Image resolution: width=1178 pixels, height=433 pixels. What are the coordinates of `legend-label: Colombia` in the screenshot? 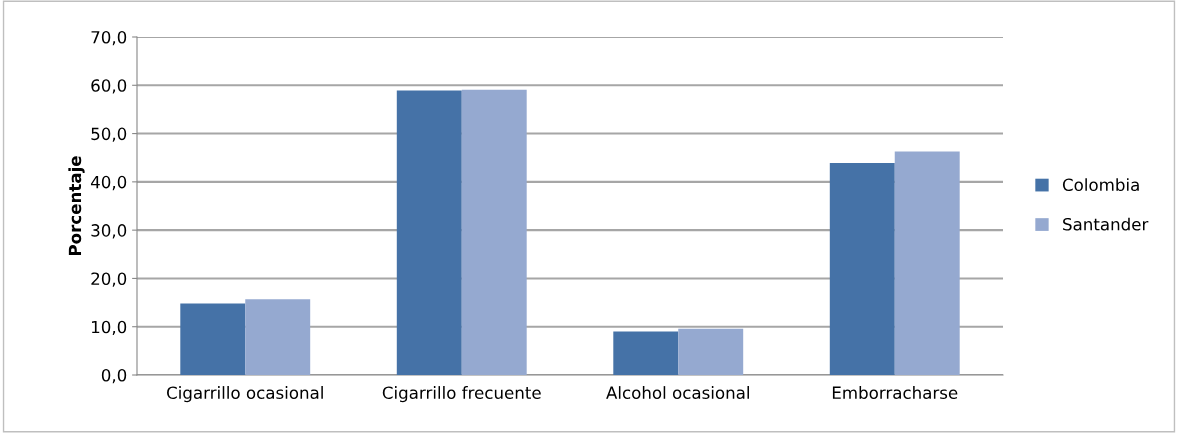 It's located at (1100, 185).